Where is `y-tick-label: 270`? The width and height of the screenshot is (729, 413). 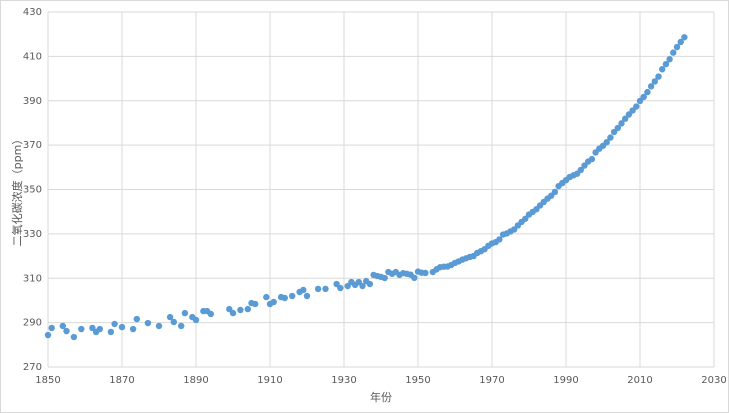
y-tick-label: 270 is located at coordinates (32, 367).